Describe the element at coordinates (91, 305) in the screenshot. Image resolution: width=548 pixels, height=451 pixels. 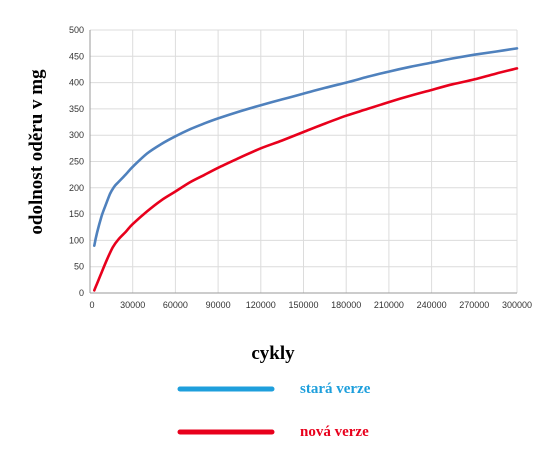
I see `x-tick-label-origin: 0` at that location.